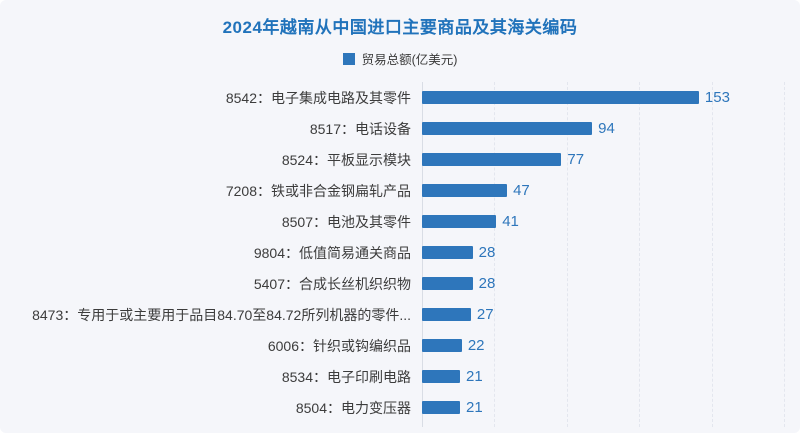 This screenshot has height=433, width=800. What do you see at coordinates (332, 283) in the screenshot?
I see `category-label: 5407：合成长丝机织织物` at bounding box center [332, 283].